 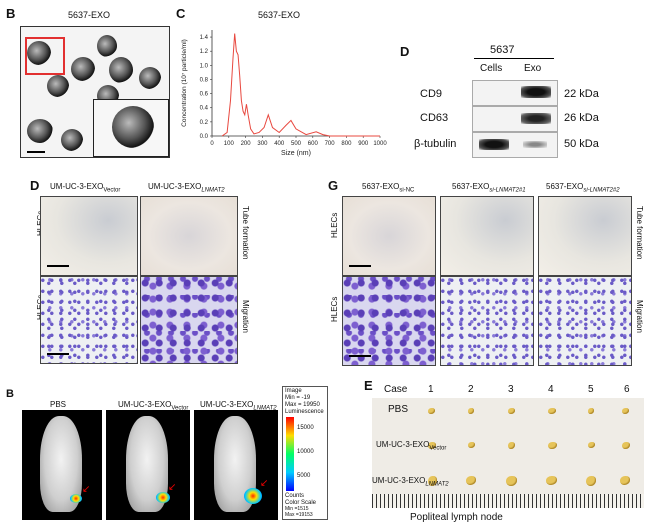 I want to click on scale-tick: 5000, so click(x=304, y=476).